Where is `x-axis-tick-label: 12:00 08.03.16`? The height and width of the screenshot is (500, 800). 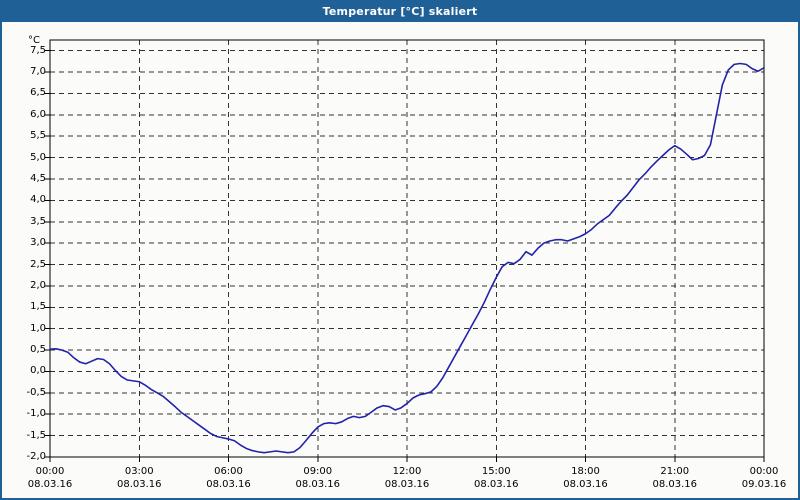 x-axis-tick-label: 12:00 08.03.16 is located at coordinates (407, 478).